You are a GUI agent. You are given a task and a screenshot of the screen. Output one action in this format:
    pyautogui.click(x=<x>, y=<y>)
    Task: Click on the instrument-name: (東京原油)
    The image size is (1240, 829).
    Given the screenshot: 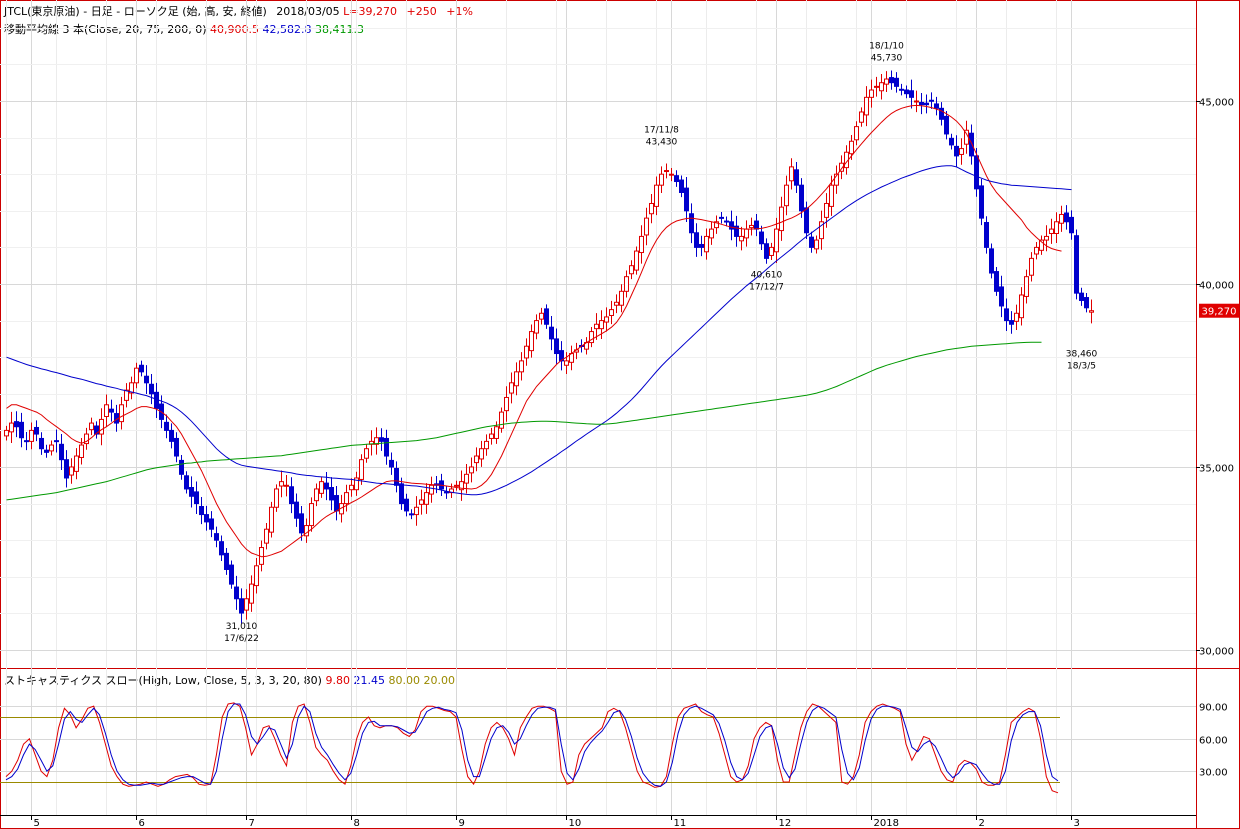 What is the action you would take?
    pyautogui.click(x=53, y=11)
    